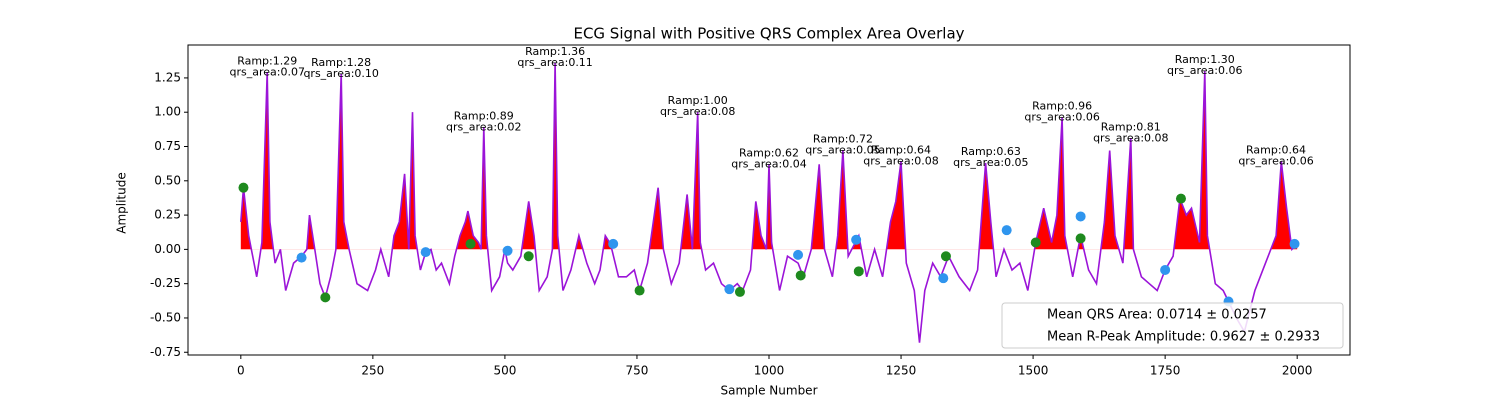 Image resolution: width=1500 pixels, height=400 pixels. I want to click on annotation: Ramp:1.28, so click(341, 62).